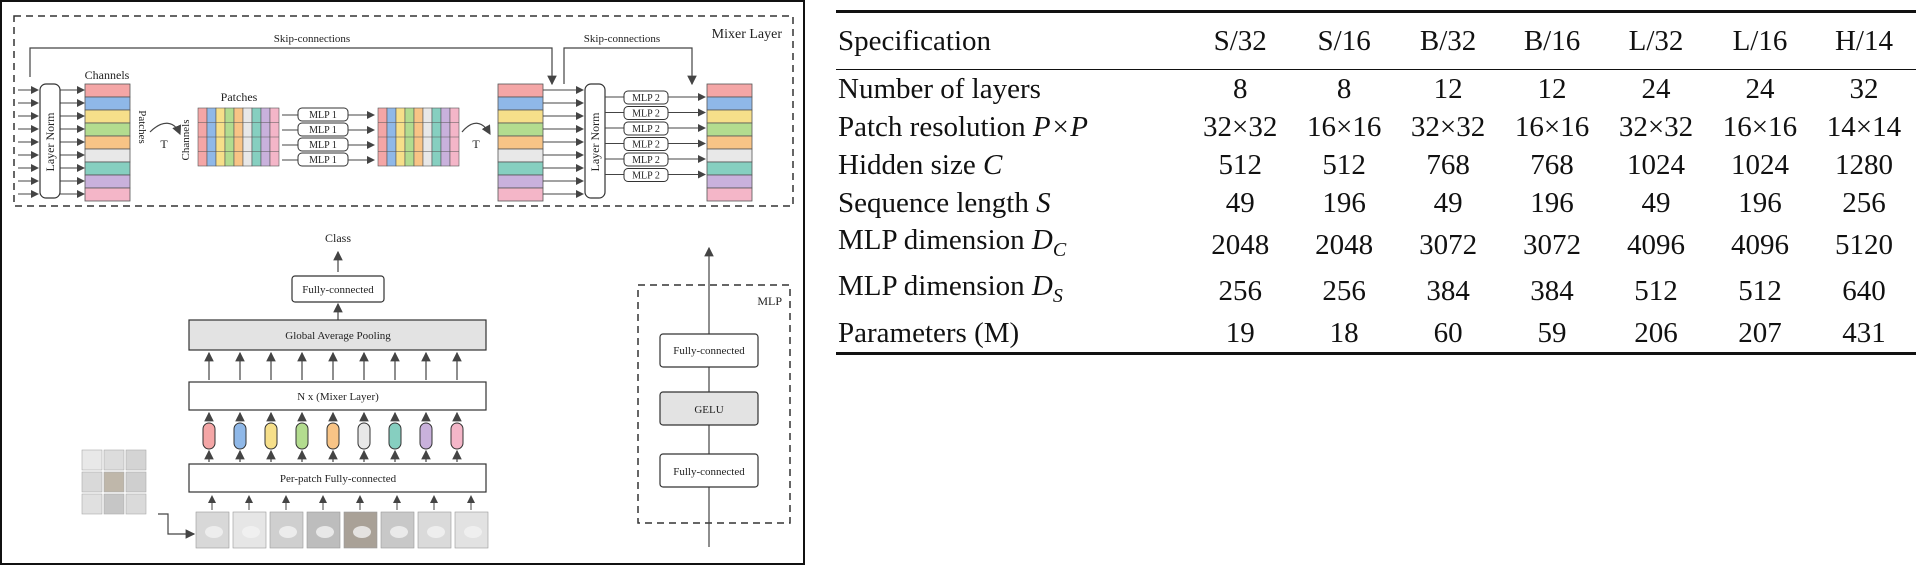 Image resolution: width=1927 pixels, height=567 pixels. Describe the element at coordinates (709, 351) in the screenshot. I see `mlp-fc-top-label: Fully-connected` at that location.